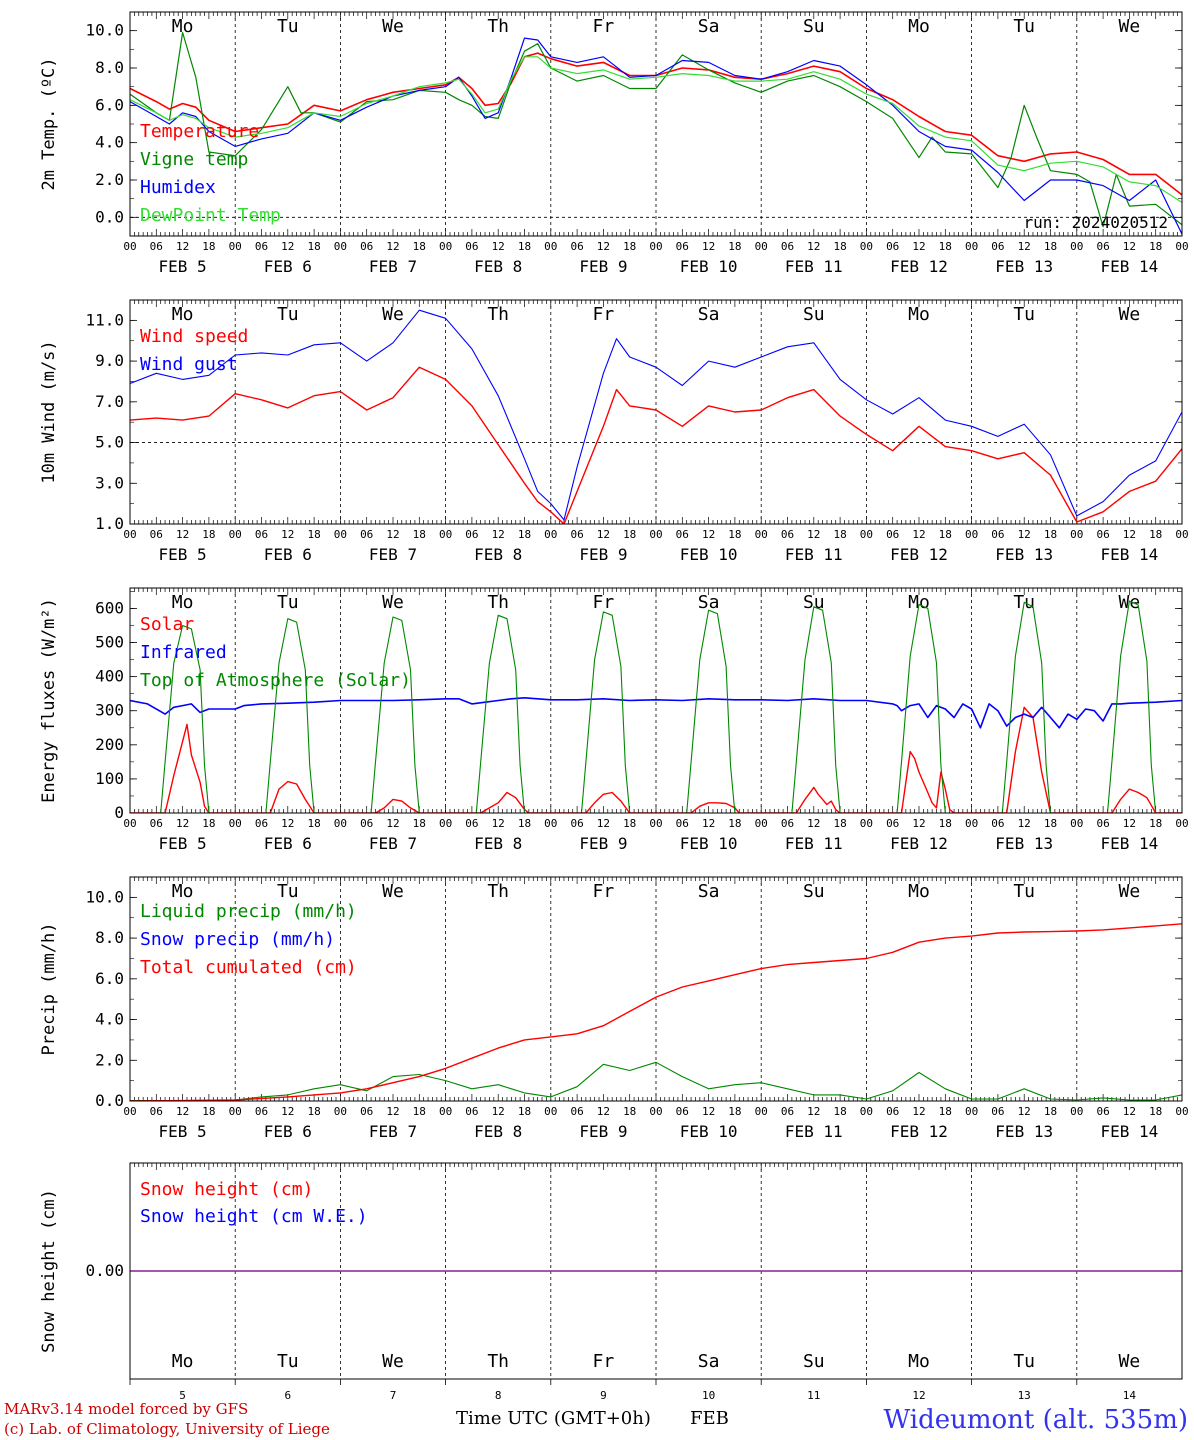  Describe the element at coordinates (109, 744) in the screenshot. I see `y-tick-label: 200` at that location.